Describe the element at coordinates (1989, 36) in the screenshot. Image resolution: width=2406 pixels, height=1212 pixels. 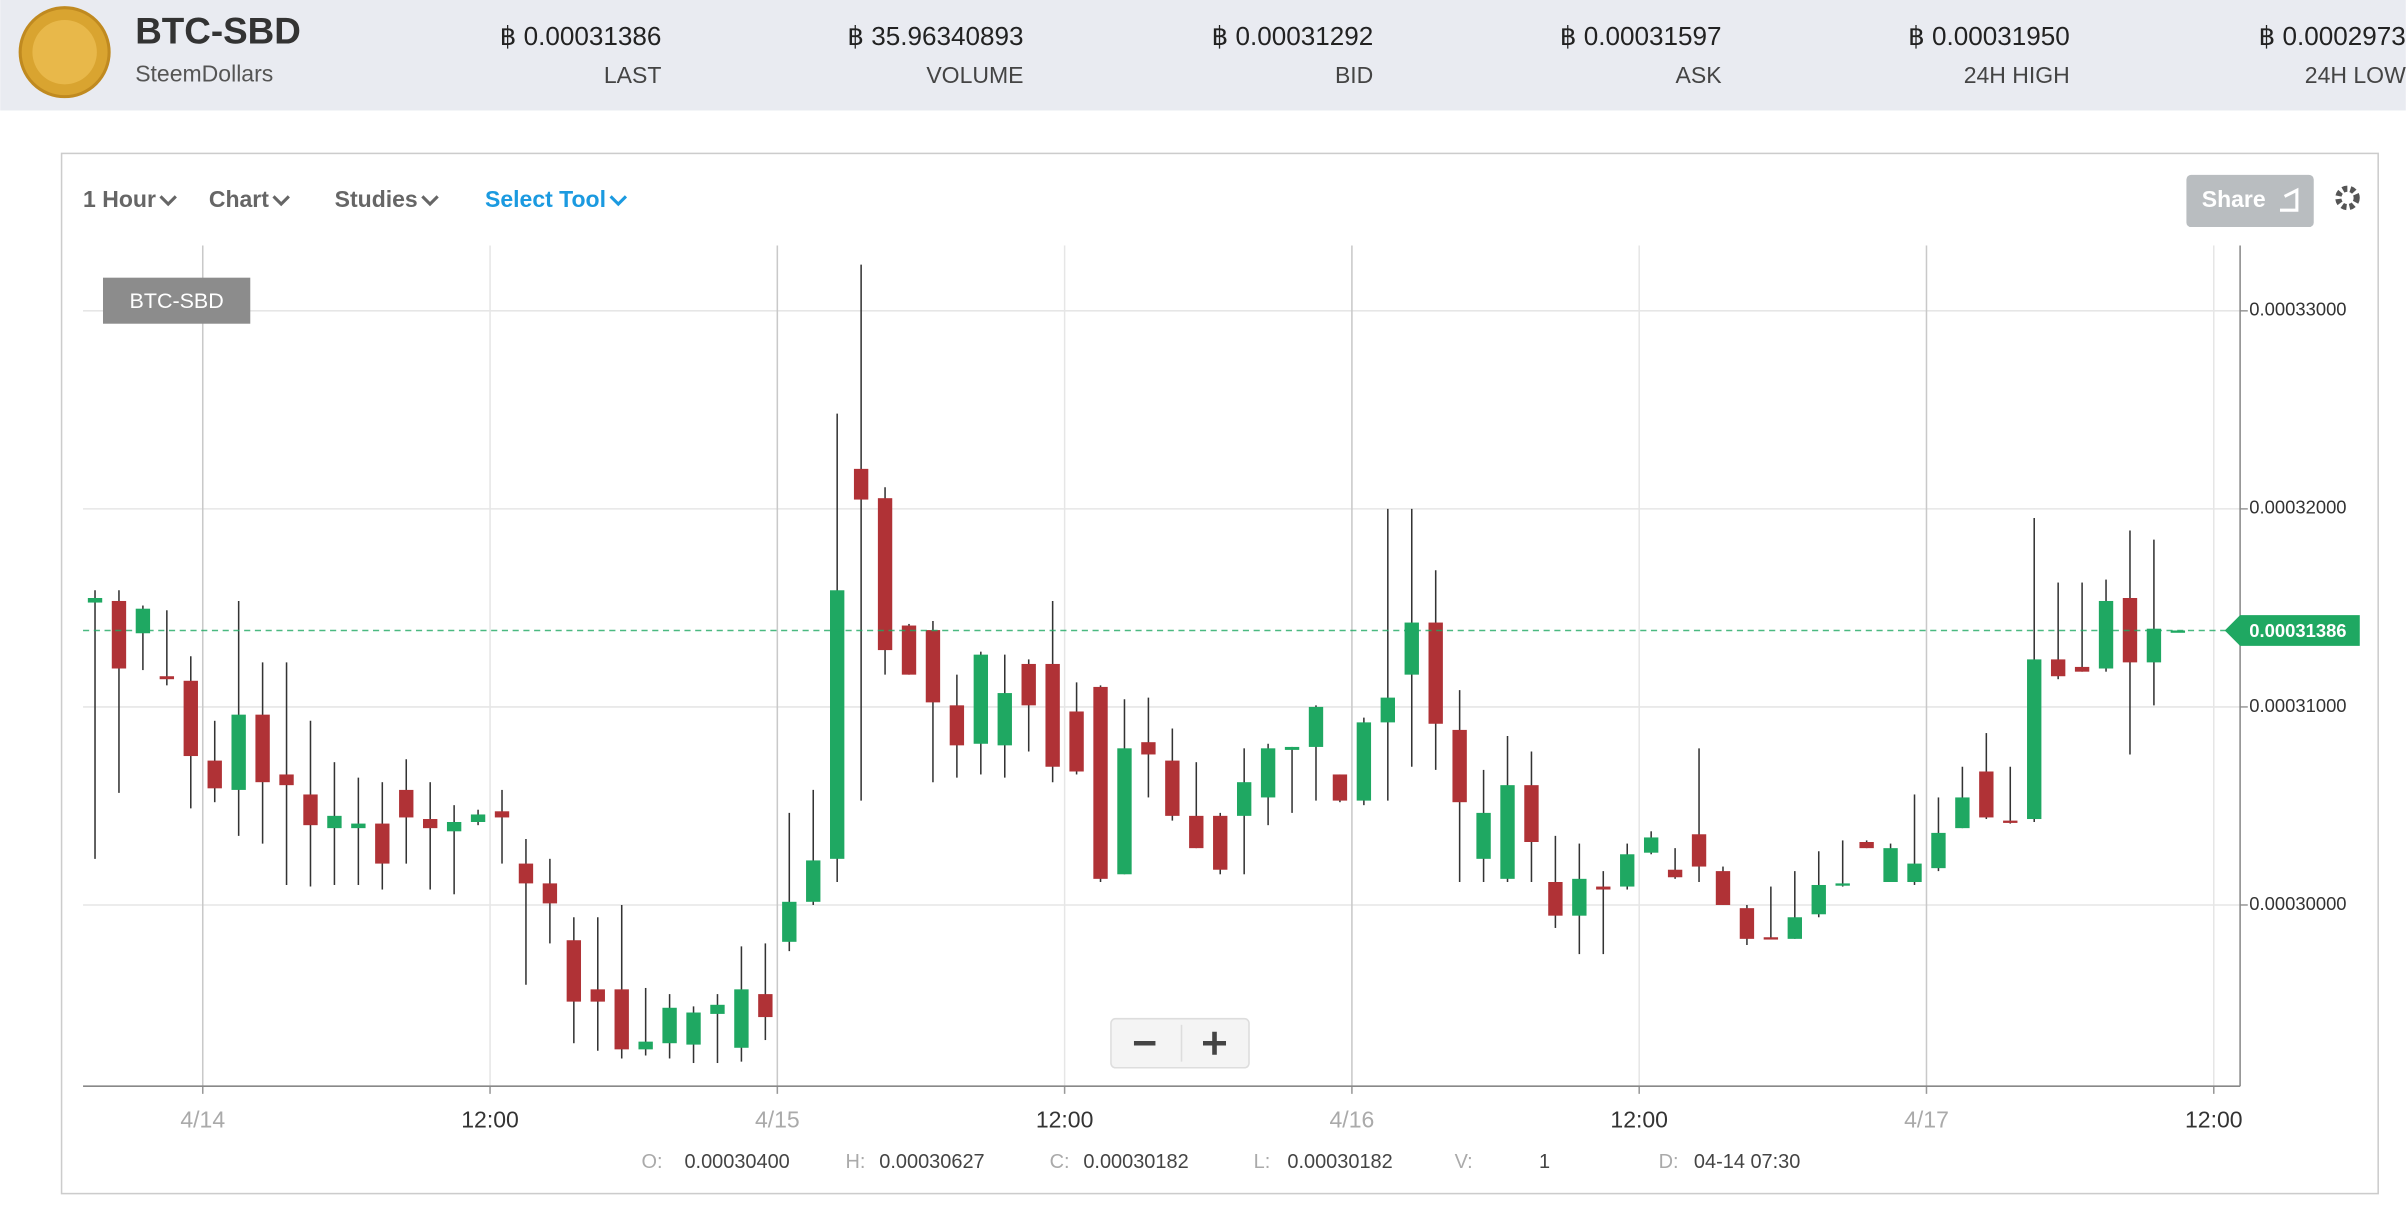
I see `stat-value: ฿ 0.00031950` at that location.